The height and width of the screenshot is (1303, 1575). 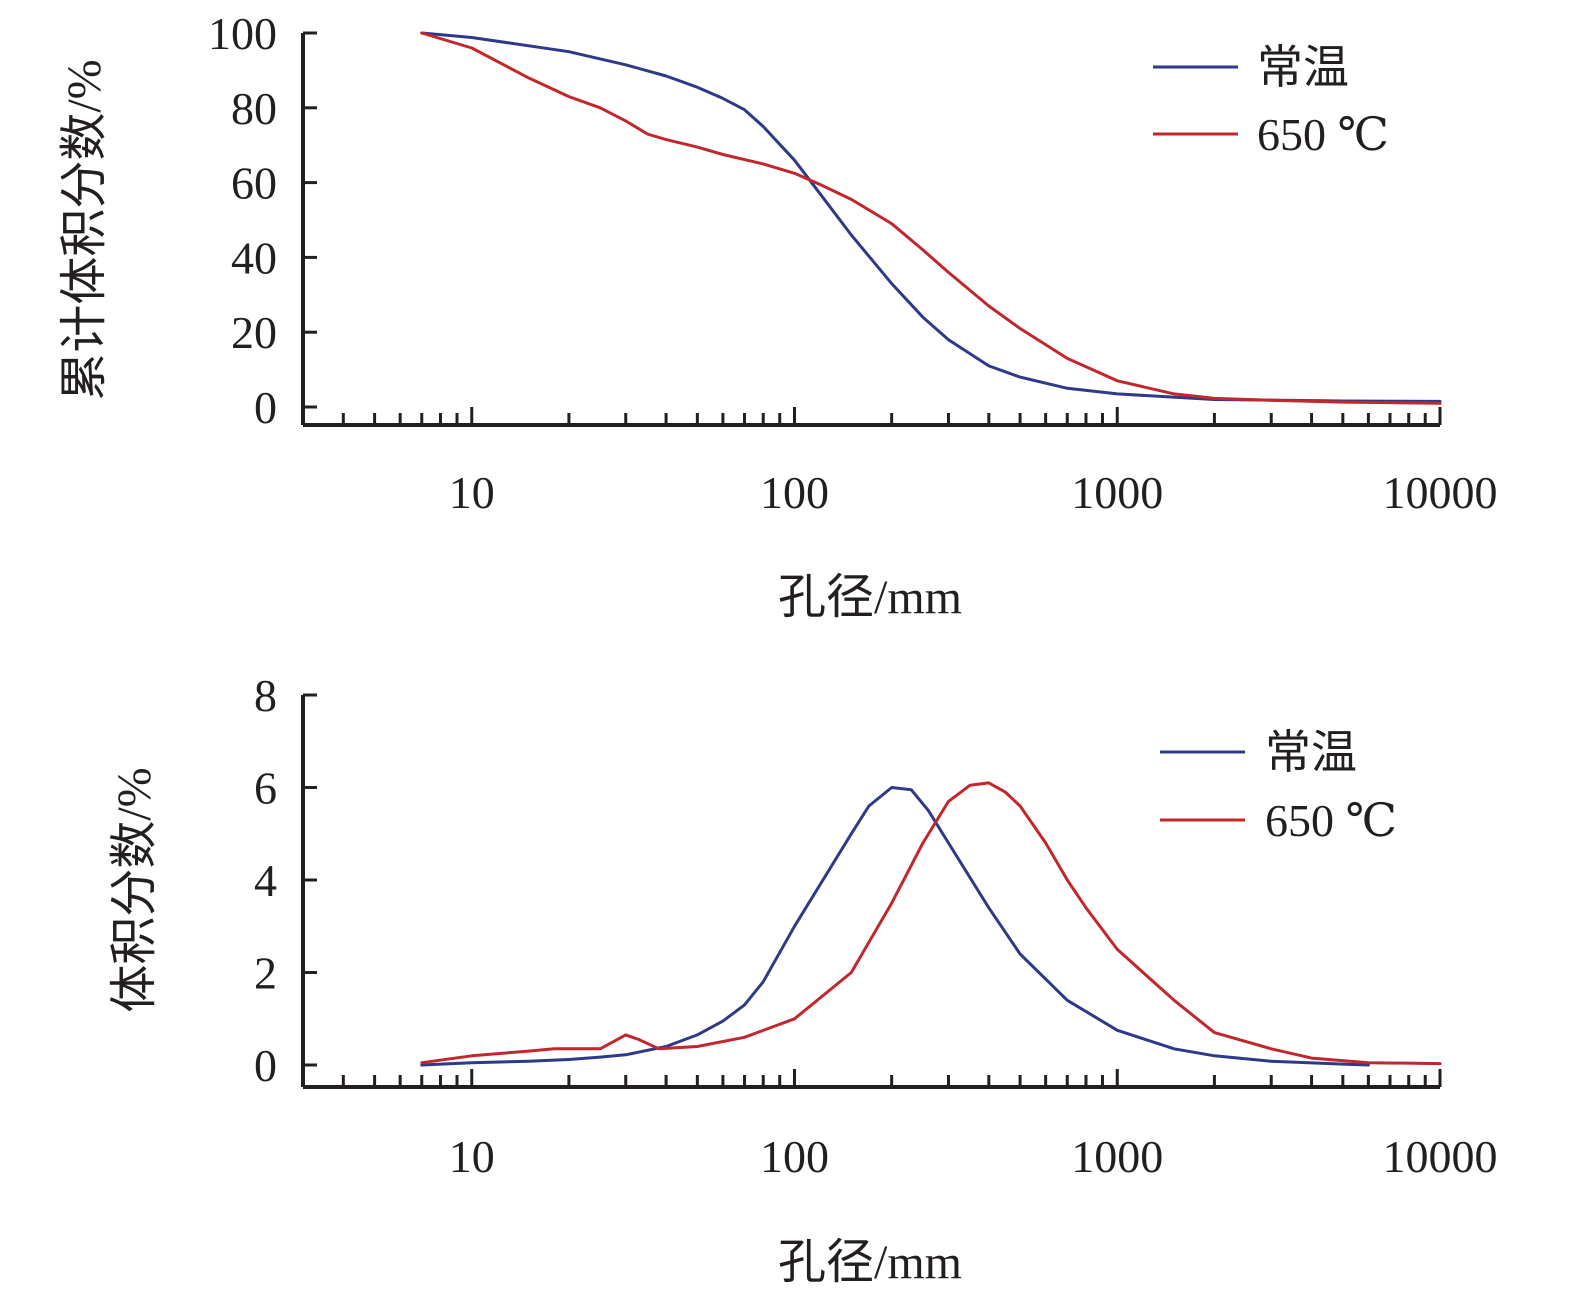 I want to click on bottom-x-tick-label: 10, so click(x=472, y=1156).